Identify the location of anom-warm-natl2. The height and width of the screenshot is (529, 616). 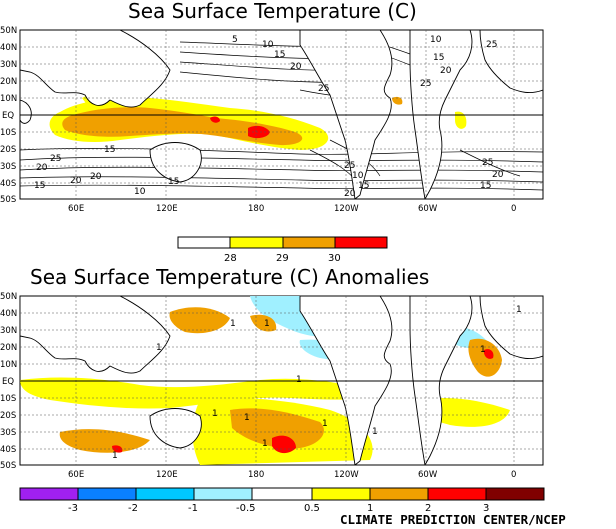
(488, 354).